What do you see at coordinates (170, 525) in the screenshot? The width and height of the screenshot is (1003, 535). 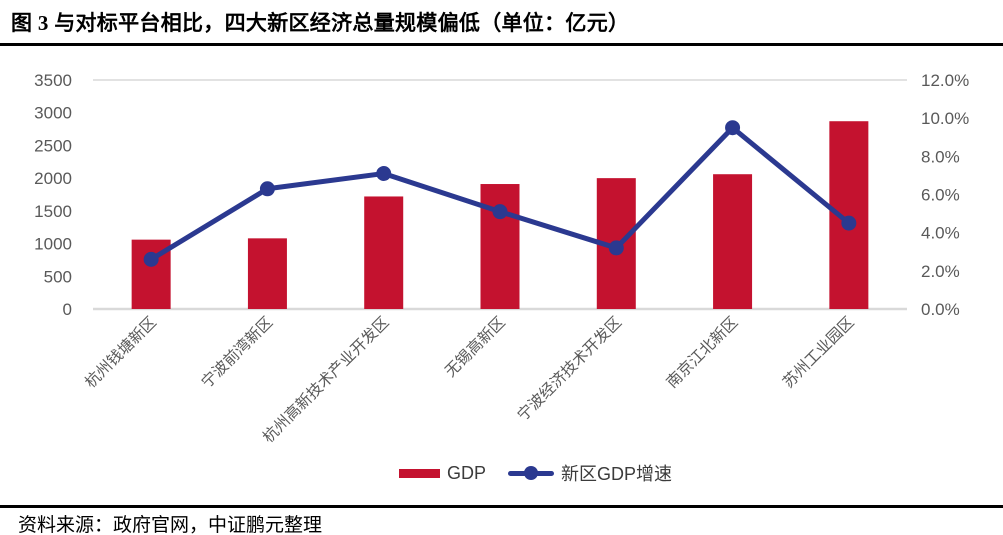 I see `source-note: 资料来源：政府官网，中证鹏元整理` at bounding box center [170, 525].